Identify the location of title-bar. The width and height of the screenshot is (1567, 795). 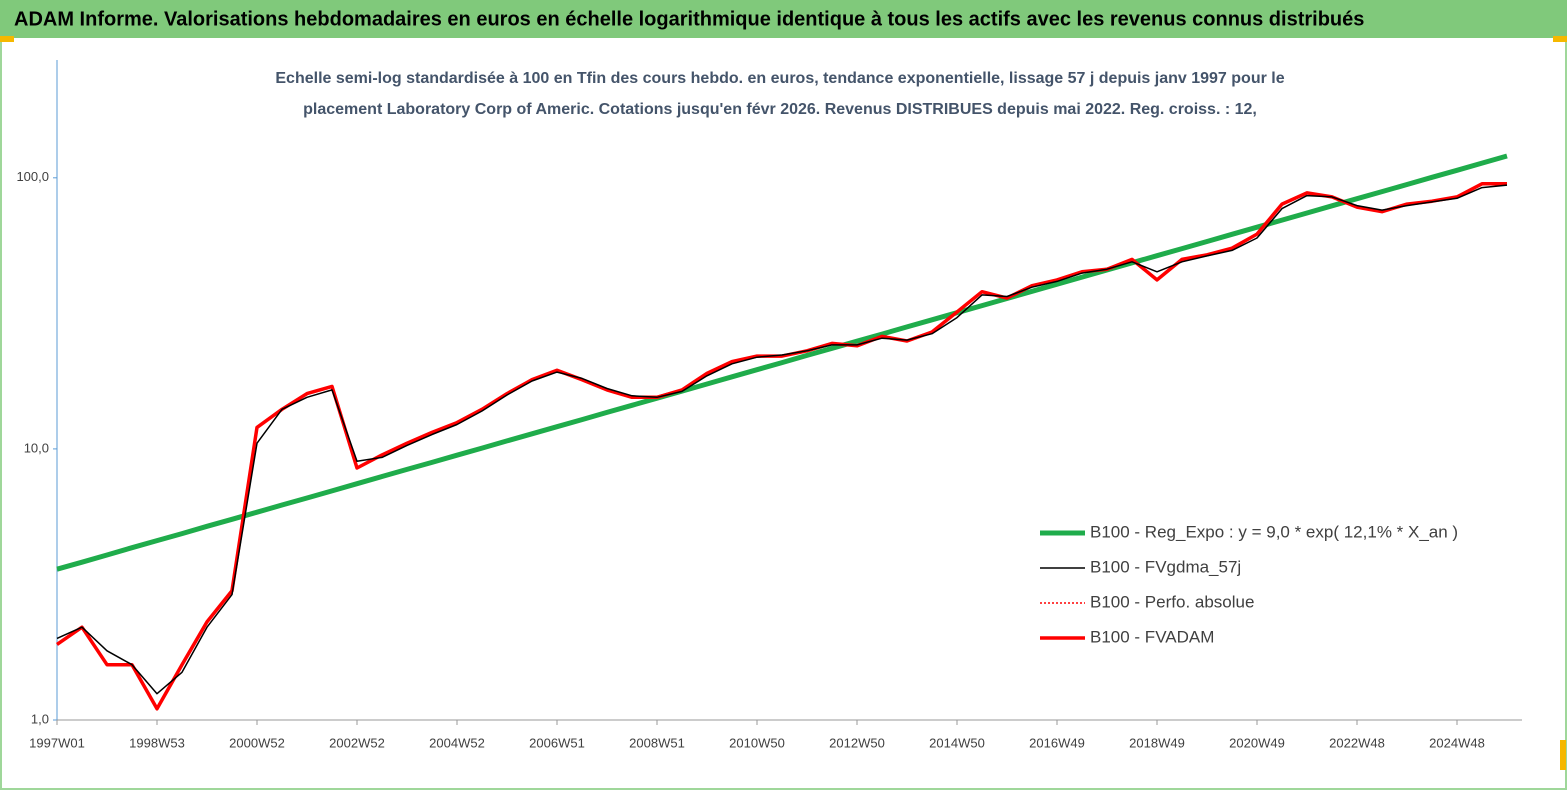
(783, 19).